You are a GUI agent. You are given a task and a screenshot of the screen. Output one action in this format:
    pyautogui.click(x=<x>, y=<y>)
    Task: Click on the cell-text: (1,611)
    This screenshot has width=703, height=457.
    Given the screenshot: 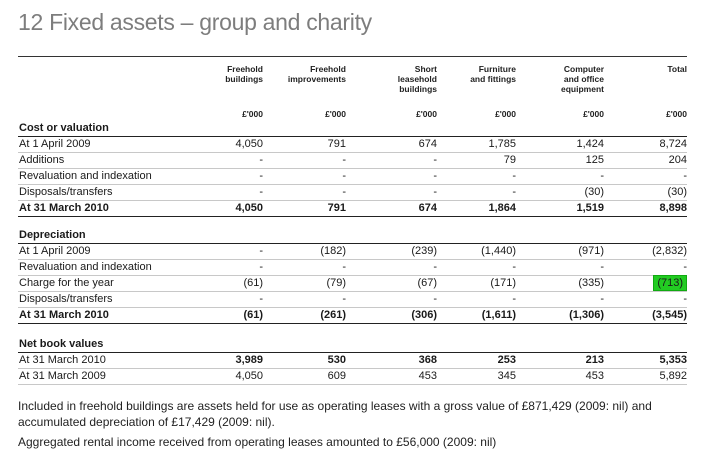 What is the action you would take?
    pyautogui.click(x=498, y=315)
    